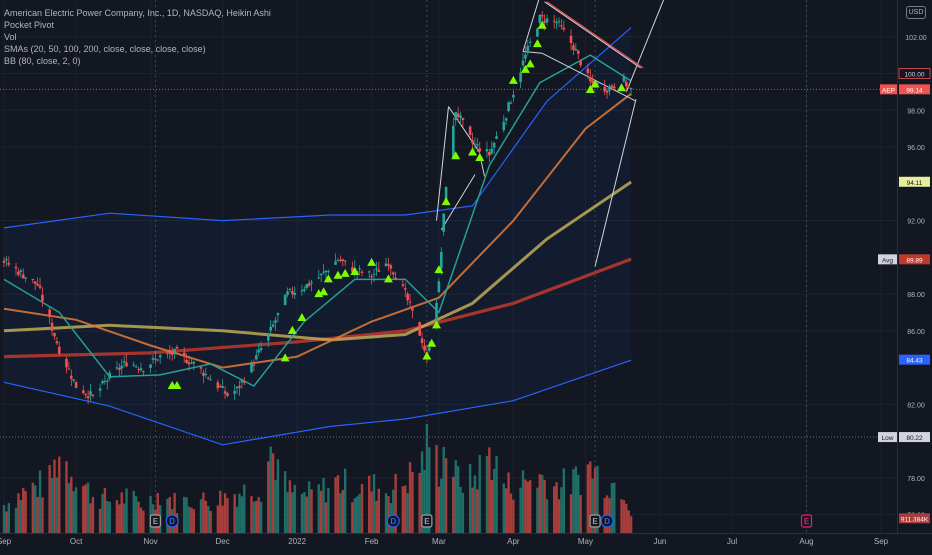 This screenshot has height=555, width=932. What do you see at coordinates (10, 37) in the screenshot?
I see `legend-volume: Vol` at bounding box center [10, 37].